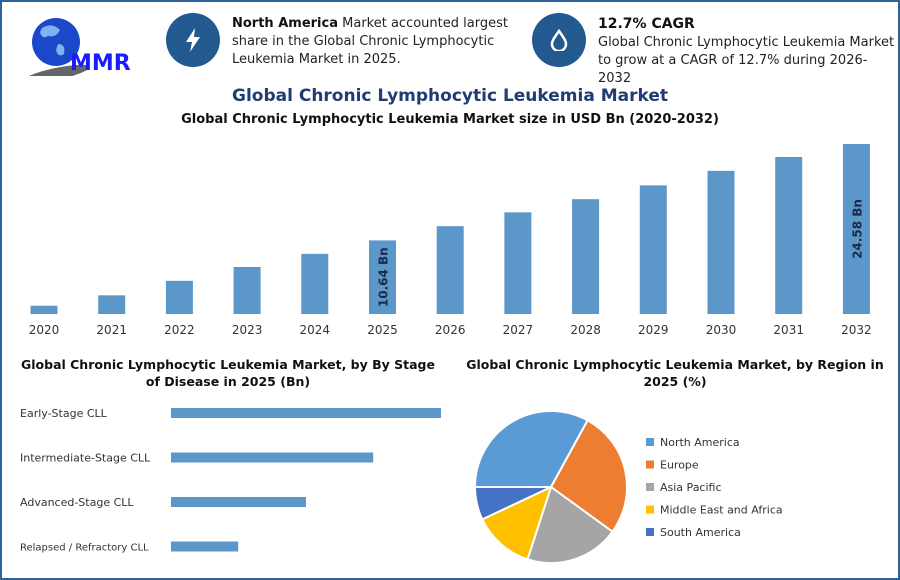 This screenshot has width=900, height=580. I want to click on x-tick-label: 2022, so click(179, 330).